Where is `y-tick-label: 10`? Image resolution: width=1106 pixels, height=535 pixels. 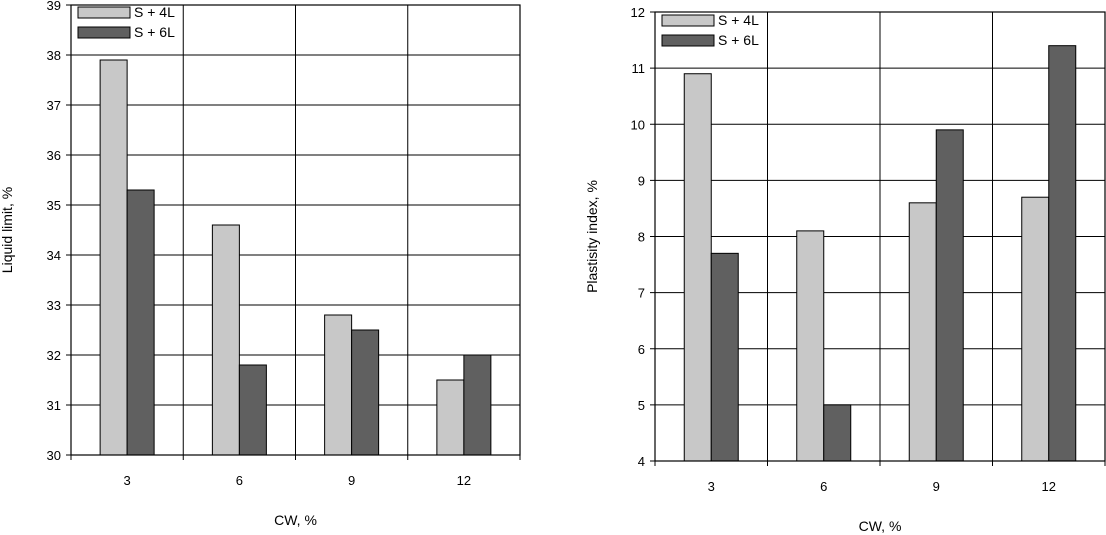 y-tick-label: 10 is located at coordinates (638, 124).